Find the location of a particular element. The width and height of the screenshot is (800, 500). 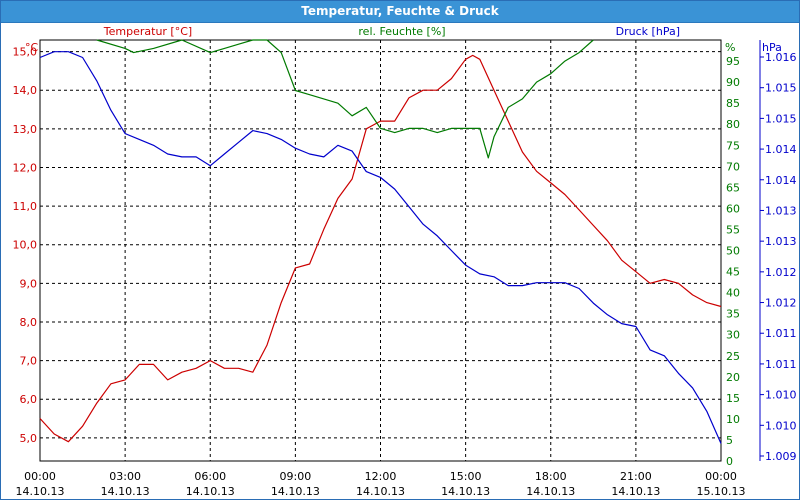

temperature-tick-label: 5,0 is located at coordinates (29, 438).